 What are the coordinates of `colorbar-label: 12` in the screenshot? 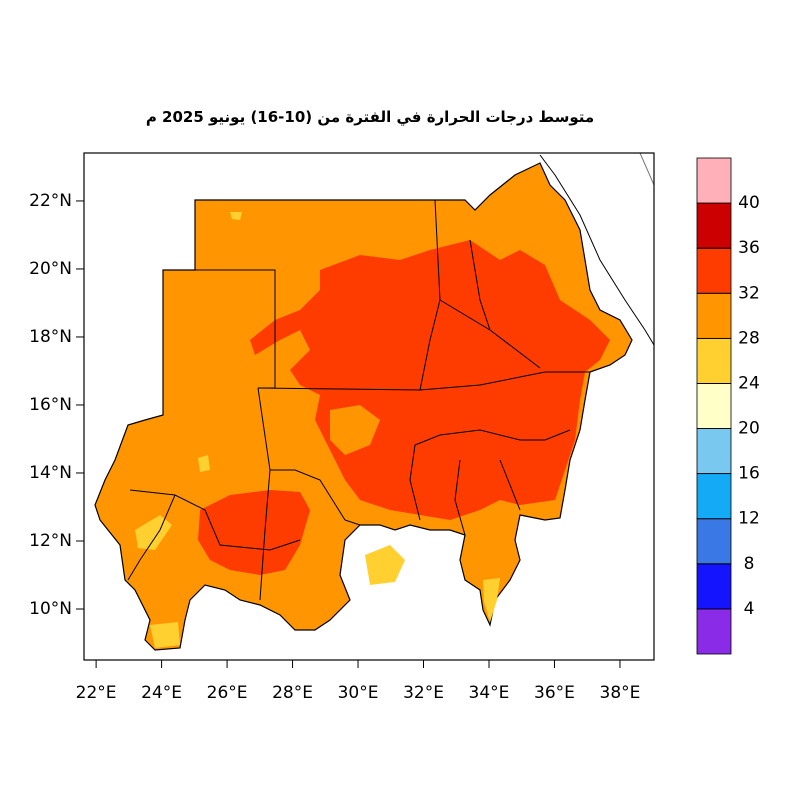 It's located at (749, 519).